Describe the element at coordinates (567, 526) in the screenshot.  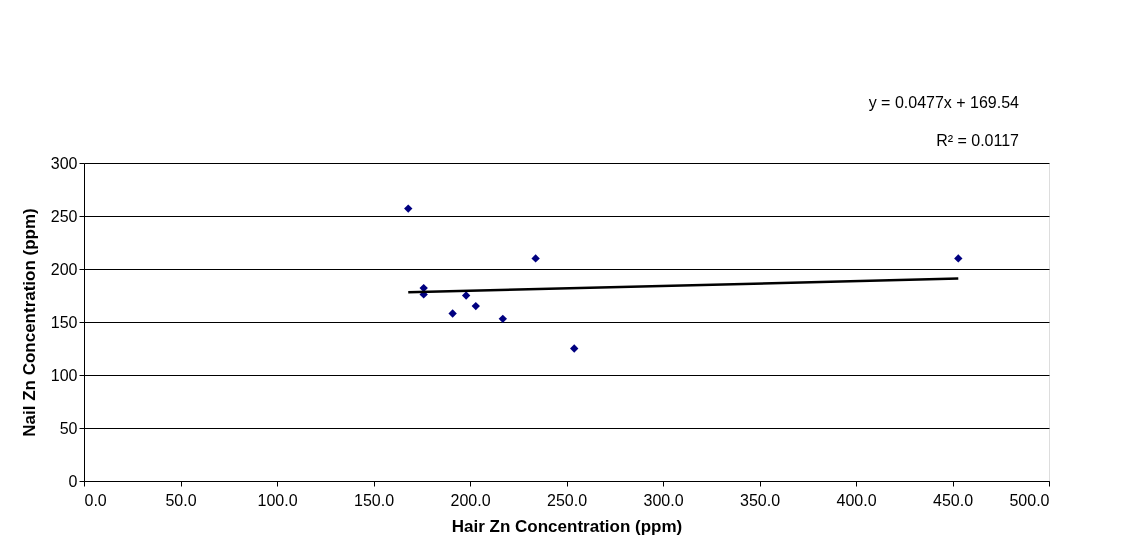
I see `x-axis-title: Hair Zn Concentration (ppm)` at that location.